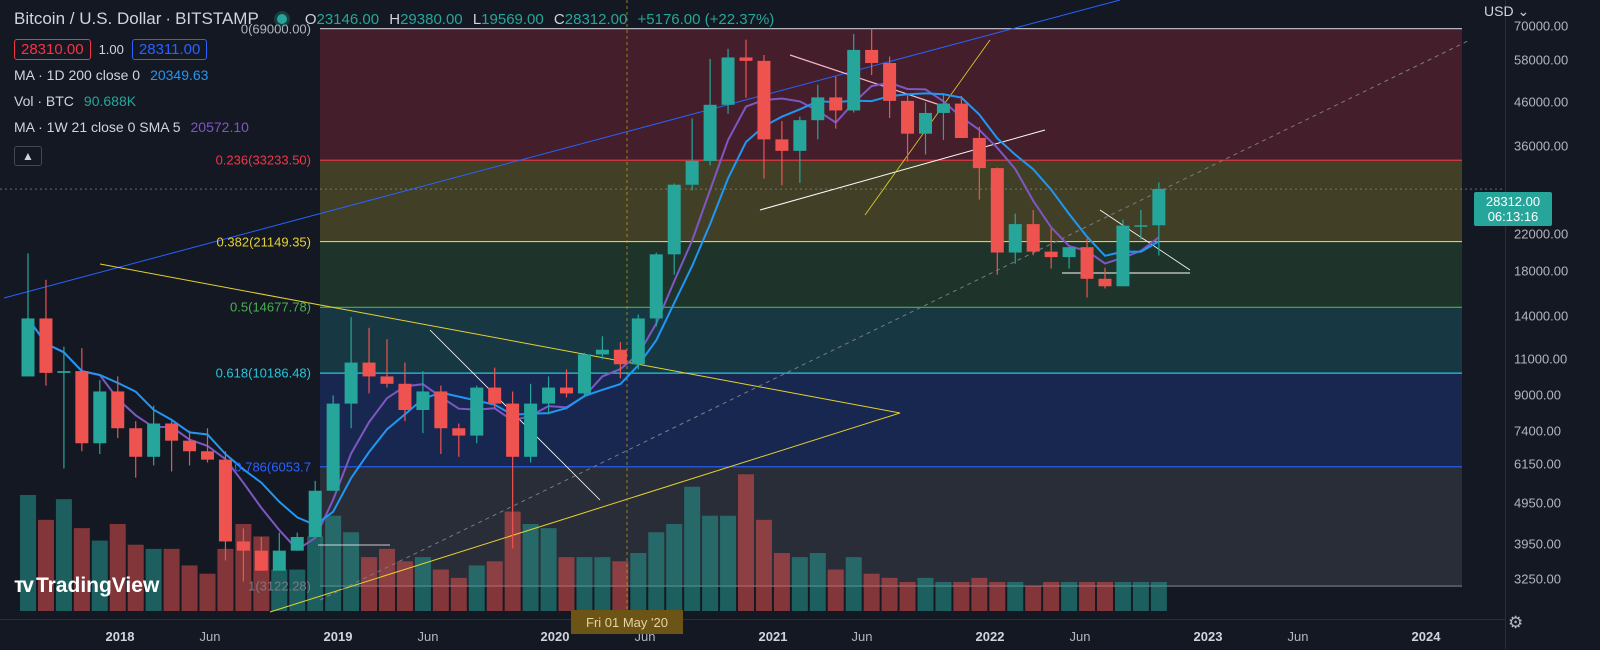  Describe the element at coordinates (1541, 60) in the screenshot. I see `price-tick-label: 58000.00` at that location.